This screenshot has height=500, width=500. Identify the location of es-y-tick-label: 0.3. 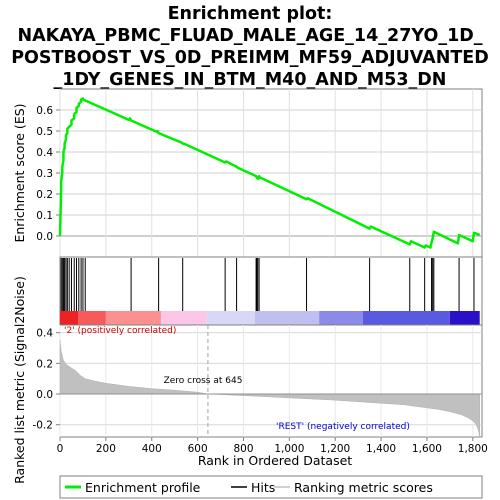
(44, 174).